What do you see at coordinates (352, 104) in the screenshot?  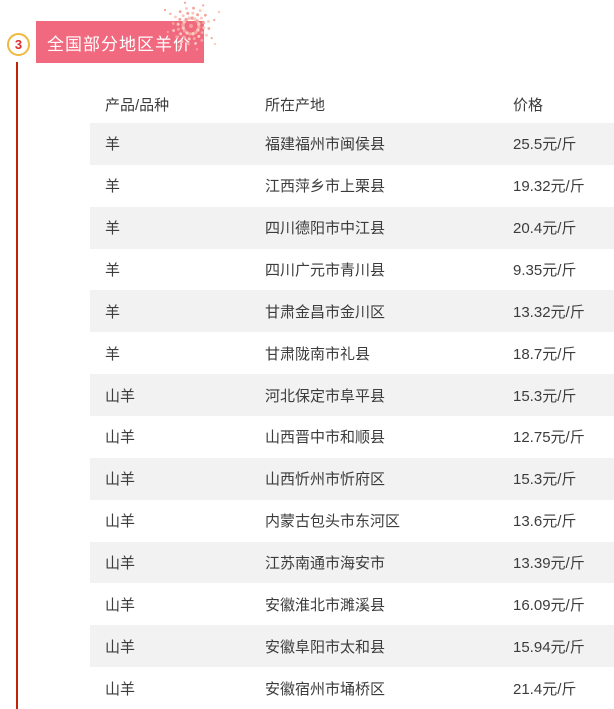 I see `table-header-row: 产品/品种 所在产地 价格` at bounding box center [352, 104].